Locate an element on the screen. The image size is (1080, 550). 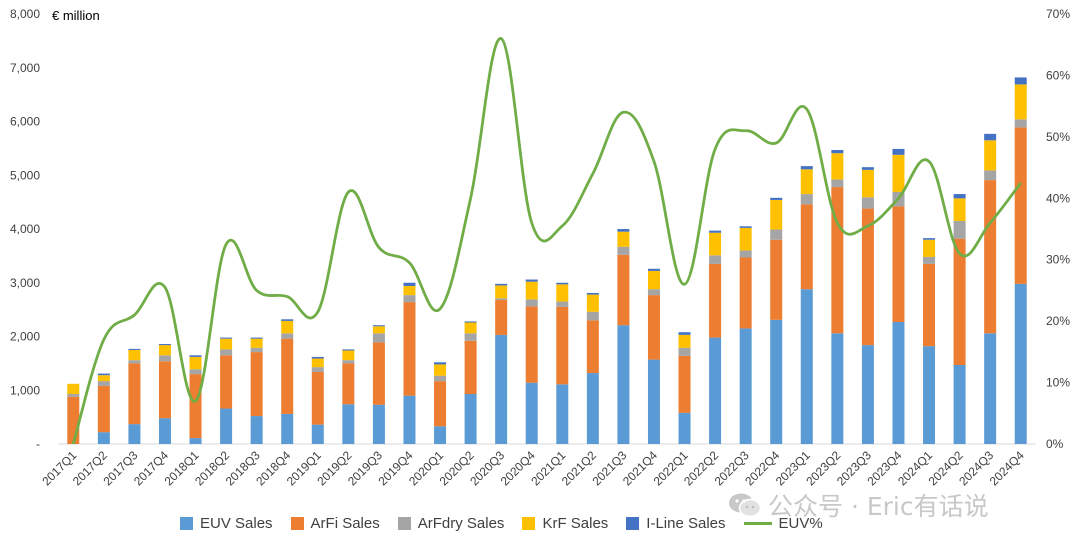
y2-tick-label: 40% is located at coordinates (1058, 198).